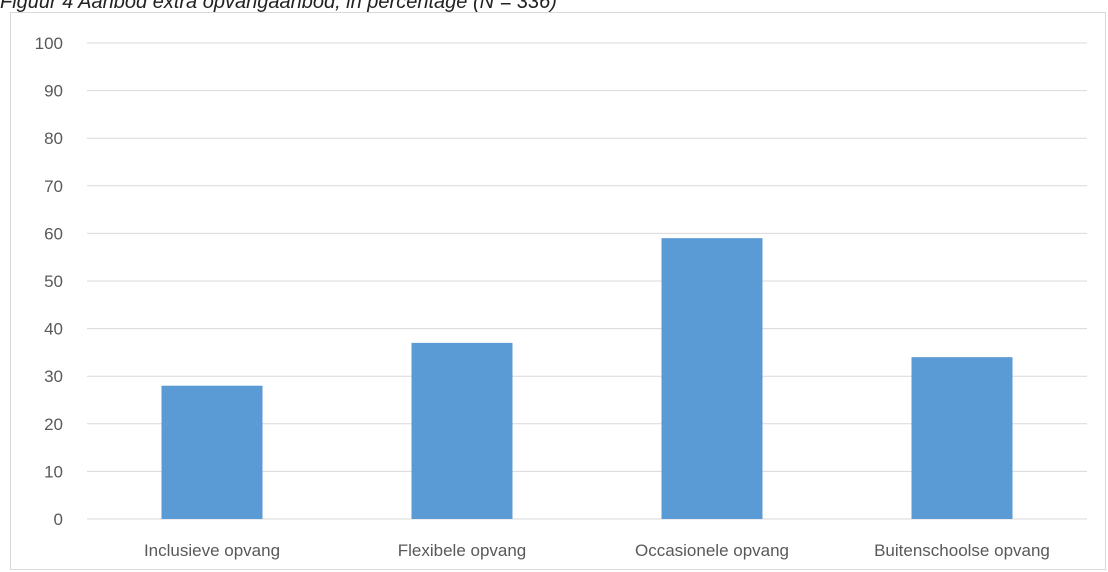 The image size is (1108, 572). Describe the element at coordinates (212, 550) in the screenshot. I see `x-category-label-1: Inclusieve opvang` at that location.